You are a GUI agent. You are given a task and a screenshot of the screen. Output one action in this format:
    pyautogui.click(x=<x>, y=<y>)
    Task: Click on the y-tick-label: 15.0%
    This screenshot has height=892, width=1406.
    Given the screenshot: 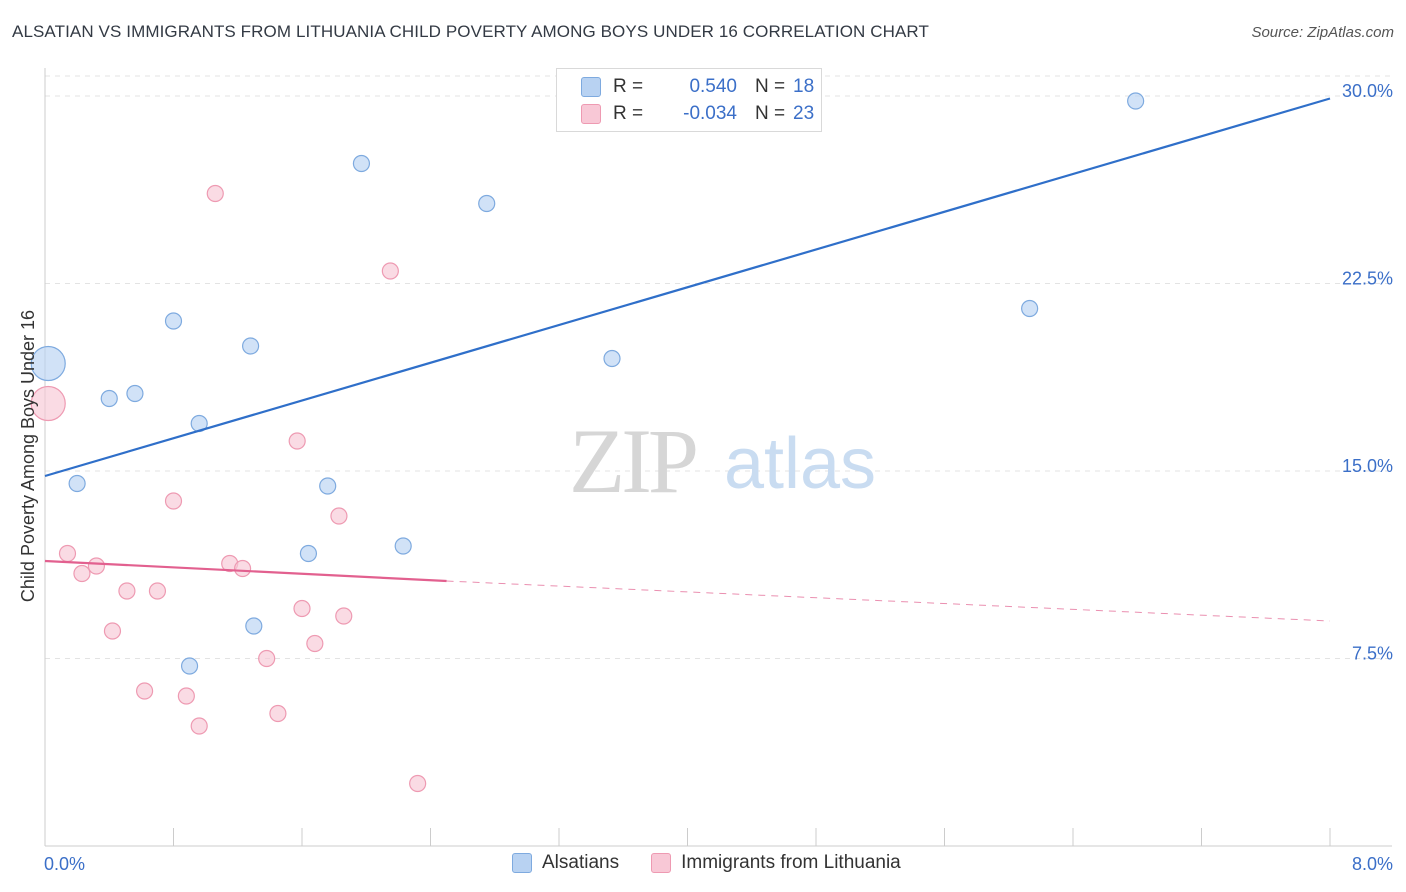 What is the action you would take?
    pyautogui.click(x=1367, y=466)
    